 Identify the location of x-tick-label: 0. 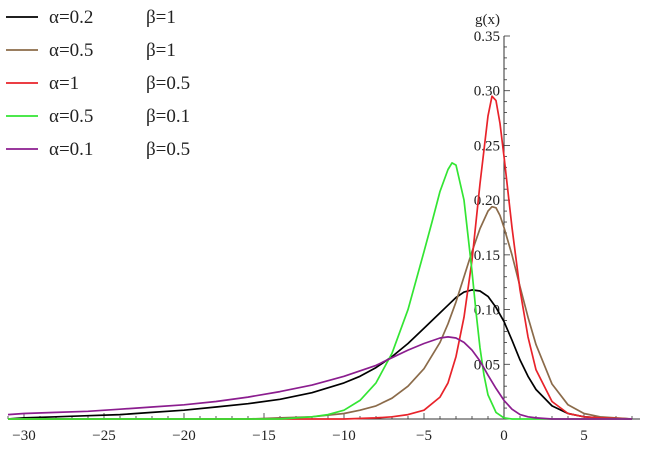
(504, 436).